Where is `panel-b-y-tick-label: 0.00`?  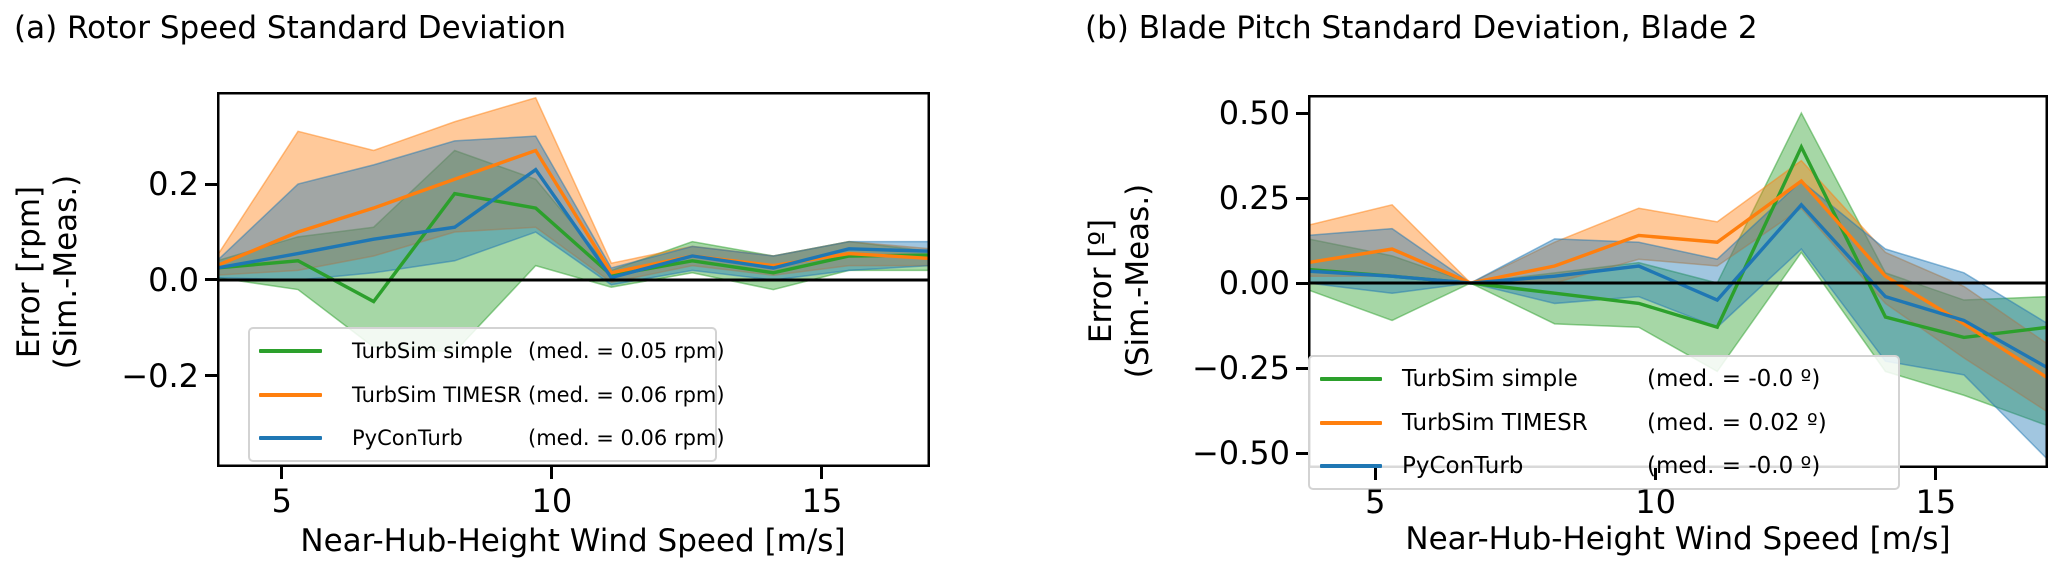 panel-b-y-tick-label: 0.00 is located at coordinates (1254, 283).